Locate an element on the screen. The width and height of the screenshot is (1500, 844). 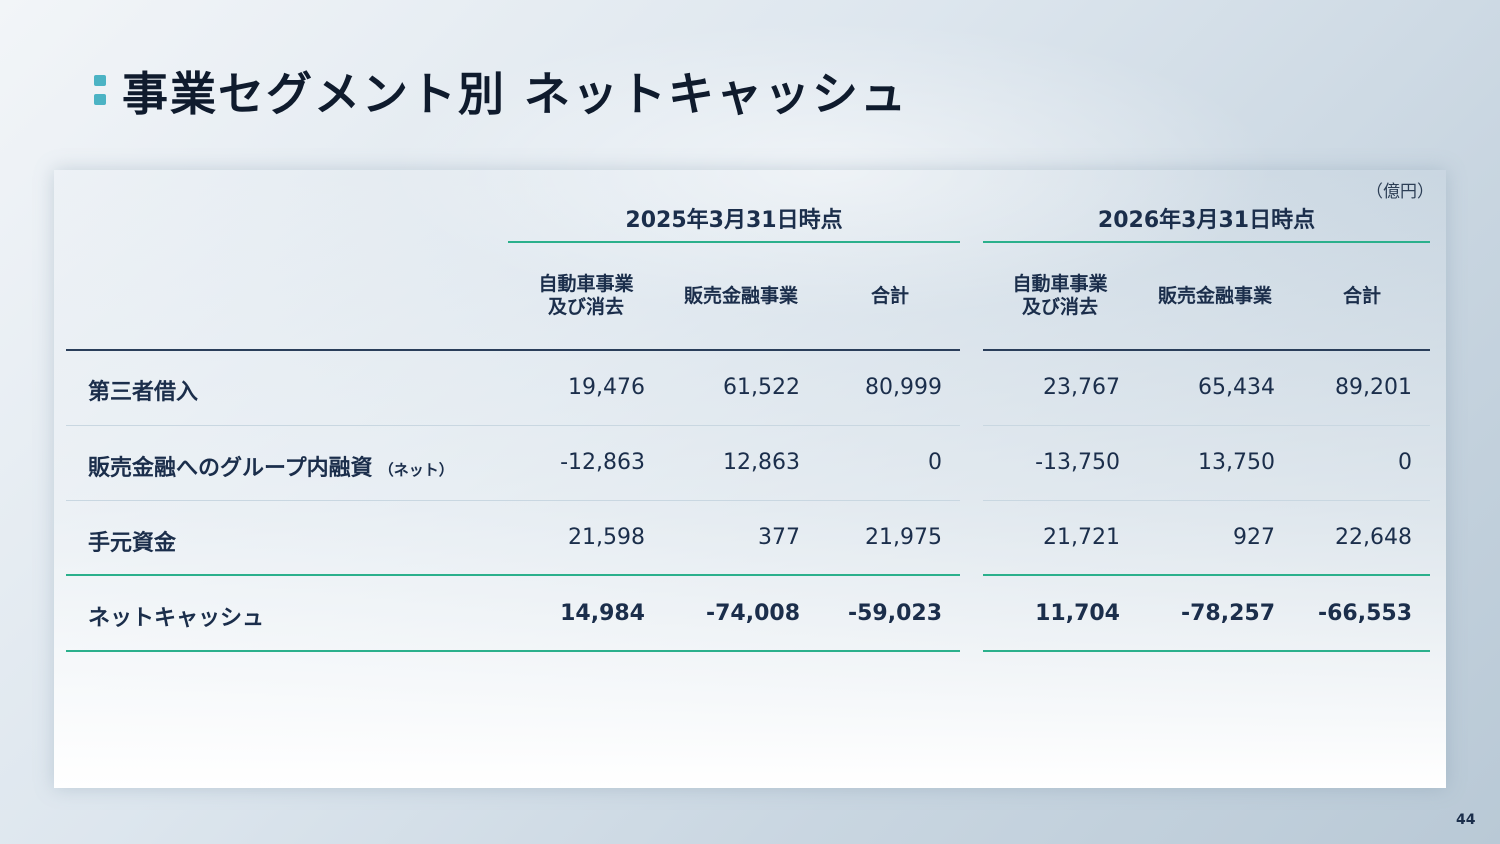
col-header-total-2025: 合計 is located at coordinates (889, 296).